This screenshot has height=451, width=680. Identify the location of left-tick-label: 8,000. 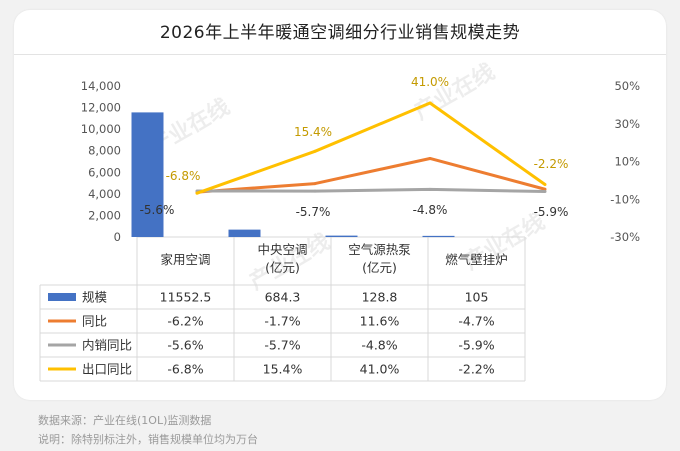
(104, 151).